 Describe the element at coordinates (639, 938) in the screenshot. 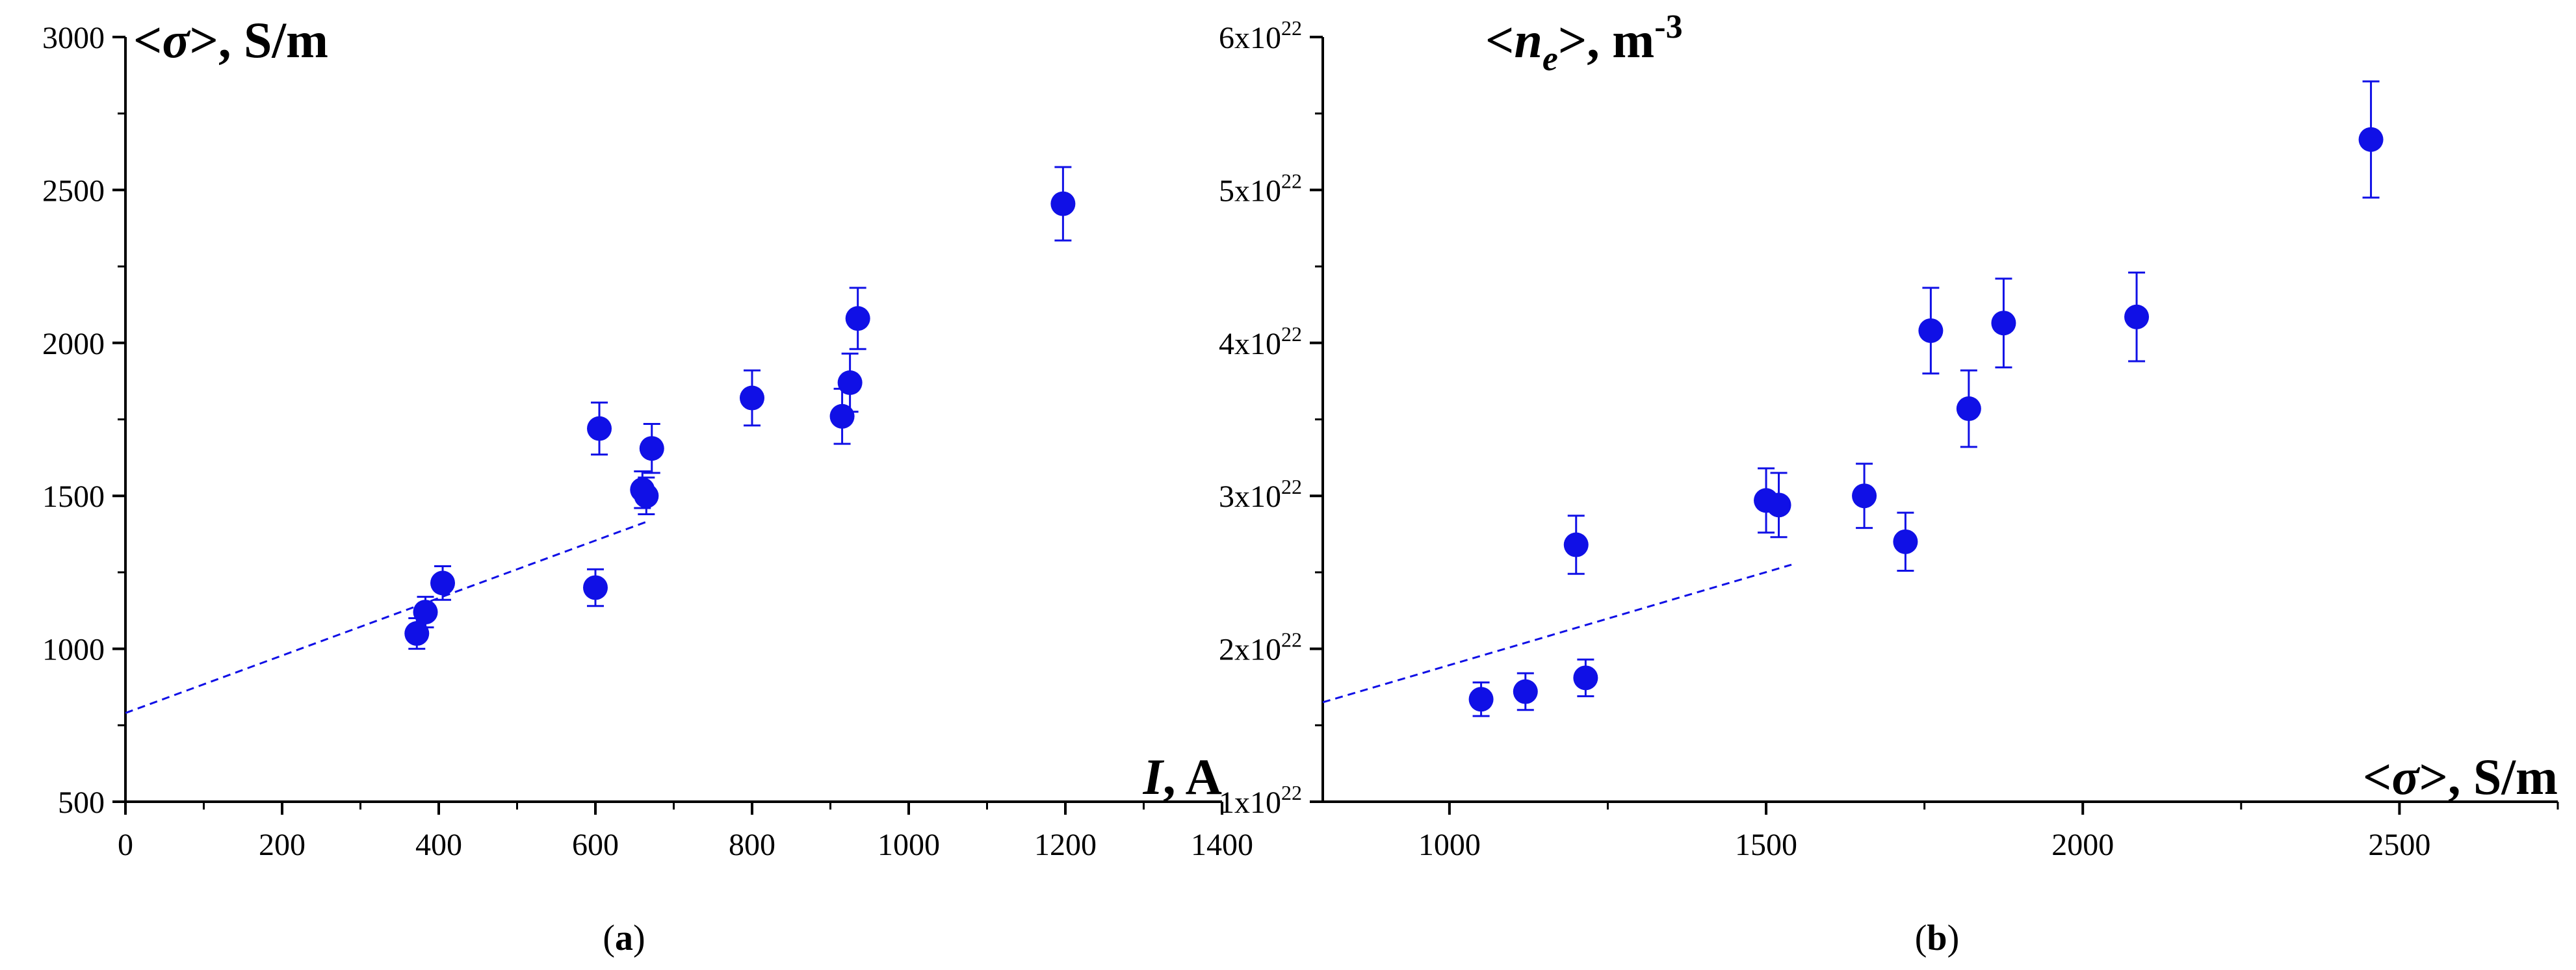

I see `panel-a-caption-close: )` at that location.